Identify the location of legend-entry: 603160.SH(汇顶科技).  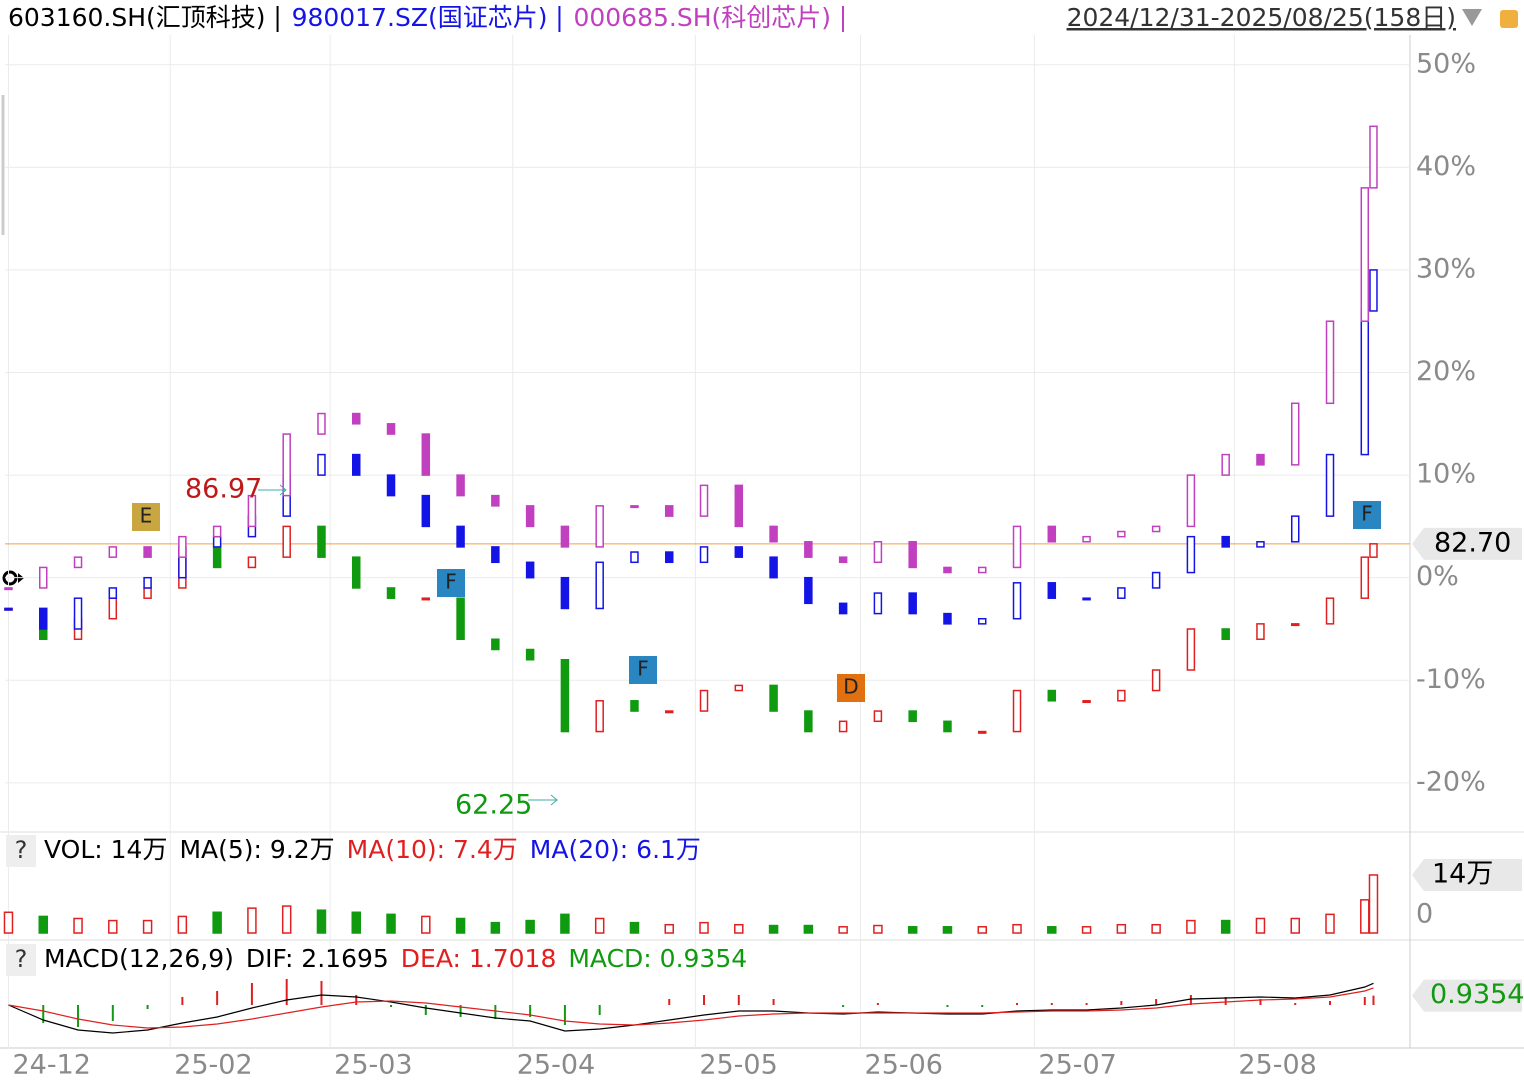
(137, 17).